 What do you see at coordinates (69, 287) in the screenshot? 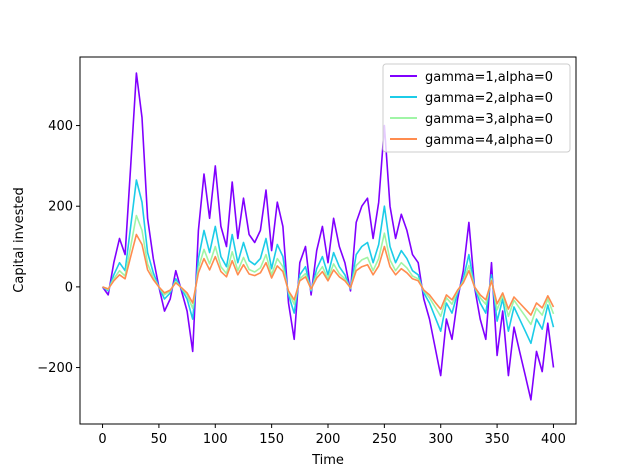
I see `y-tick-label: 0` at bounding box center [69, 287].